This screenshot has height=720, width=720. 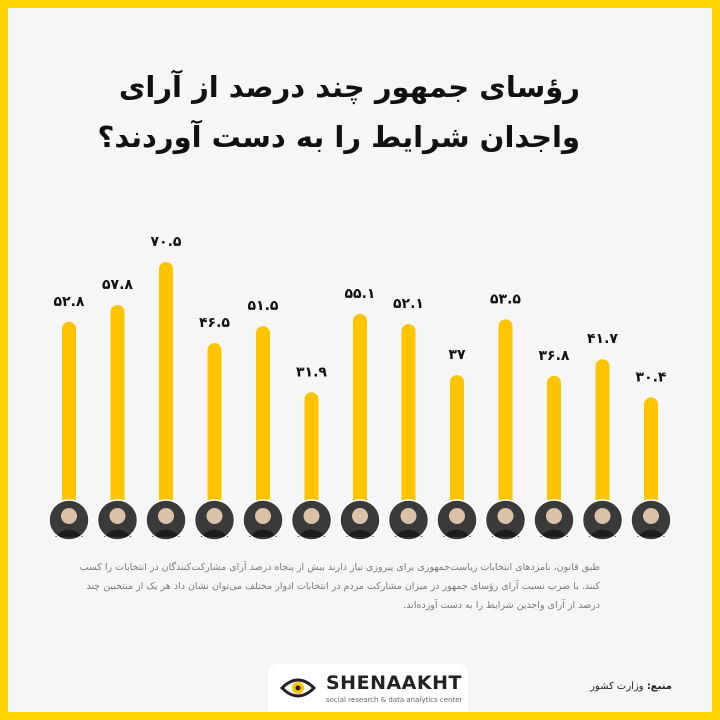 What do you see at coordinates (457, 355) in the screenshot?
I see `value-label-9: ۳۷` at bounding box center [457, 355].